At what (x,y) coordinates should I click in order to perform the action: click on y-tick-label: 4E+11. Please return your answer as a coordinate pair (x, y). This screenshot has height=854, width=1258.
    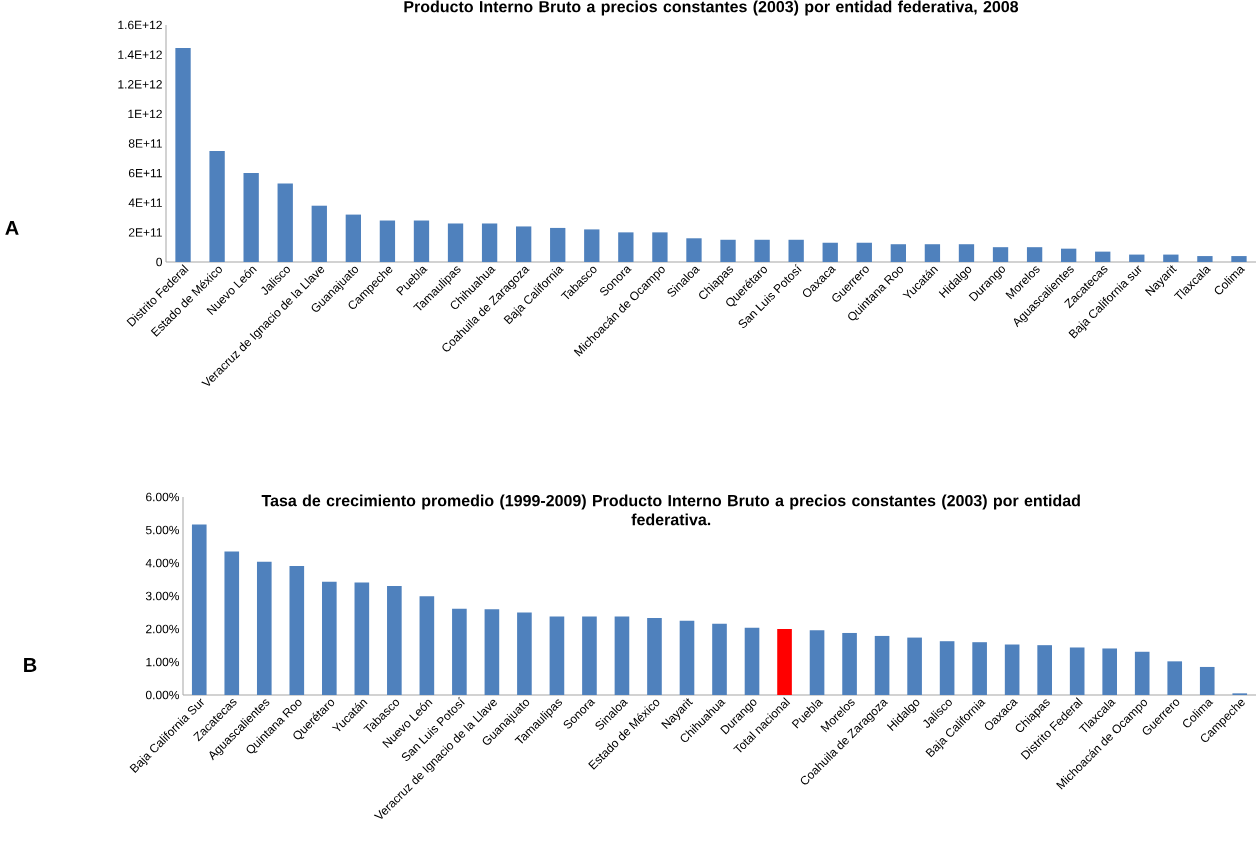
    Looking at the image, I should click on (145, 202).